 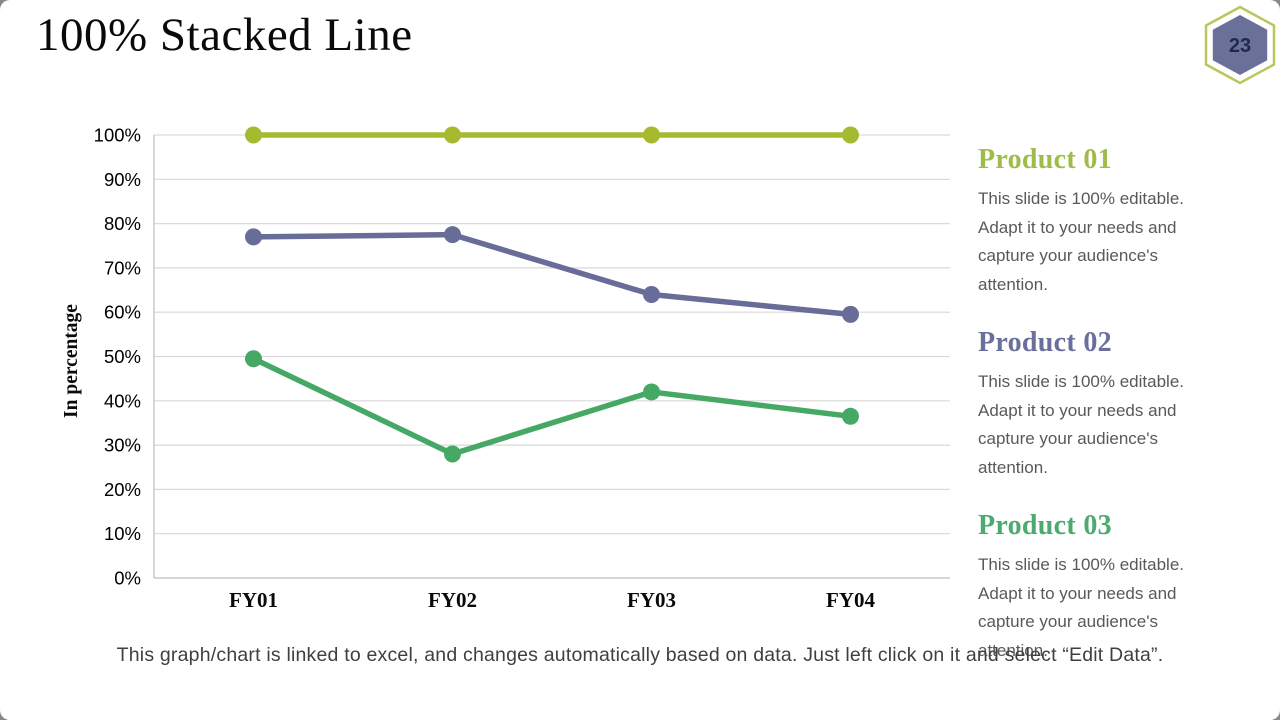 I want to click on y-tick-label: 20%, so click(x=122, y=489).